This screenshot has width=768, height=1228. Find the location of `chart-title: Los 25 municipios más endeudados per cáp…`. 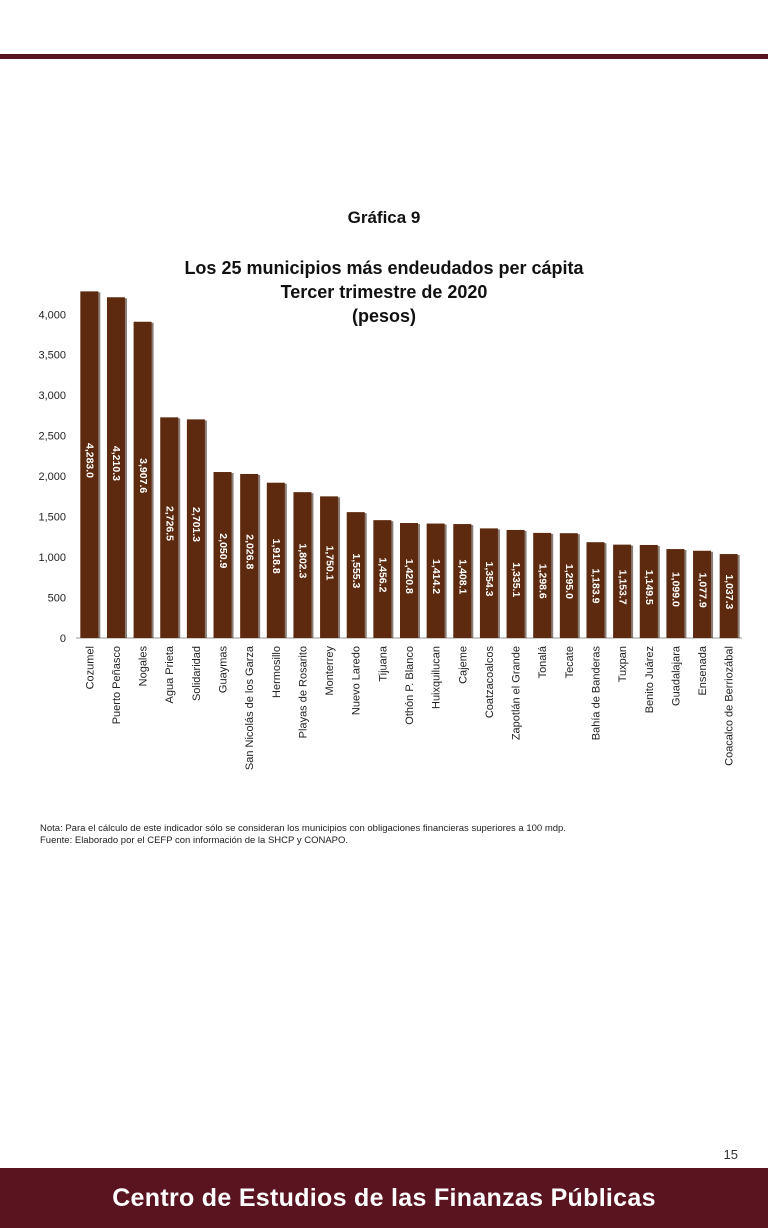

chart-title: Los 25 municipios más endeudados per cáp… is located at coordinates (384, 292).